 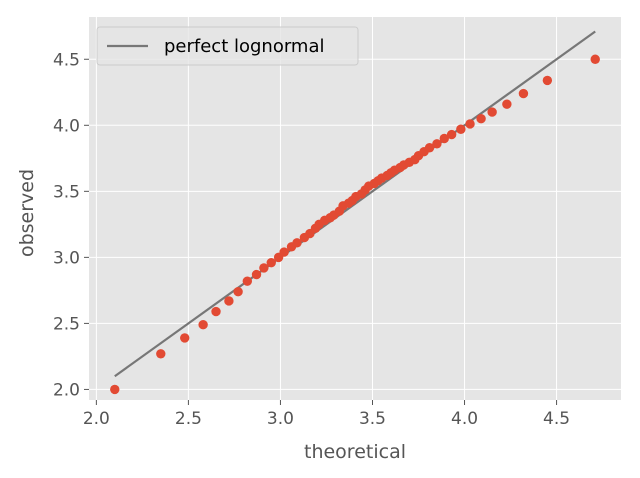 What do you see at coordinates (66, 324) in the screenshot?
I see `y-tick-label: 2.5` at bounding box center [66, 324].